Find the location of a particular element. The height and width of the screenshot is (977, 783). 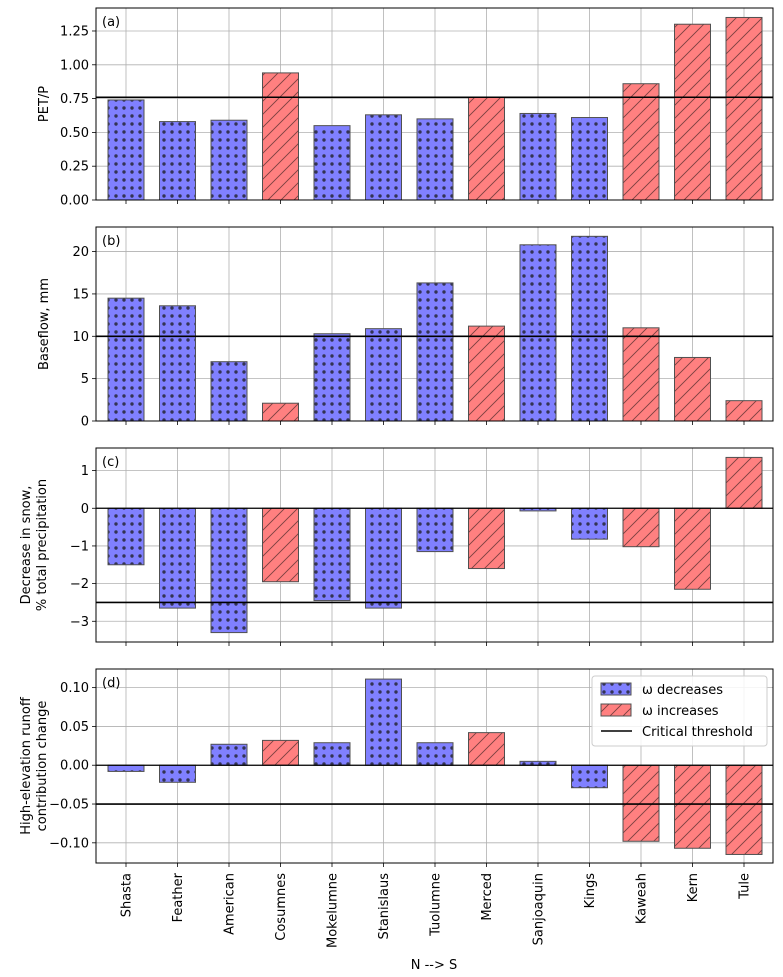

bar-kern-d is located at coordinates (692, 806).